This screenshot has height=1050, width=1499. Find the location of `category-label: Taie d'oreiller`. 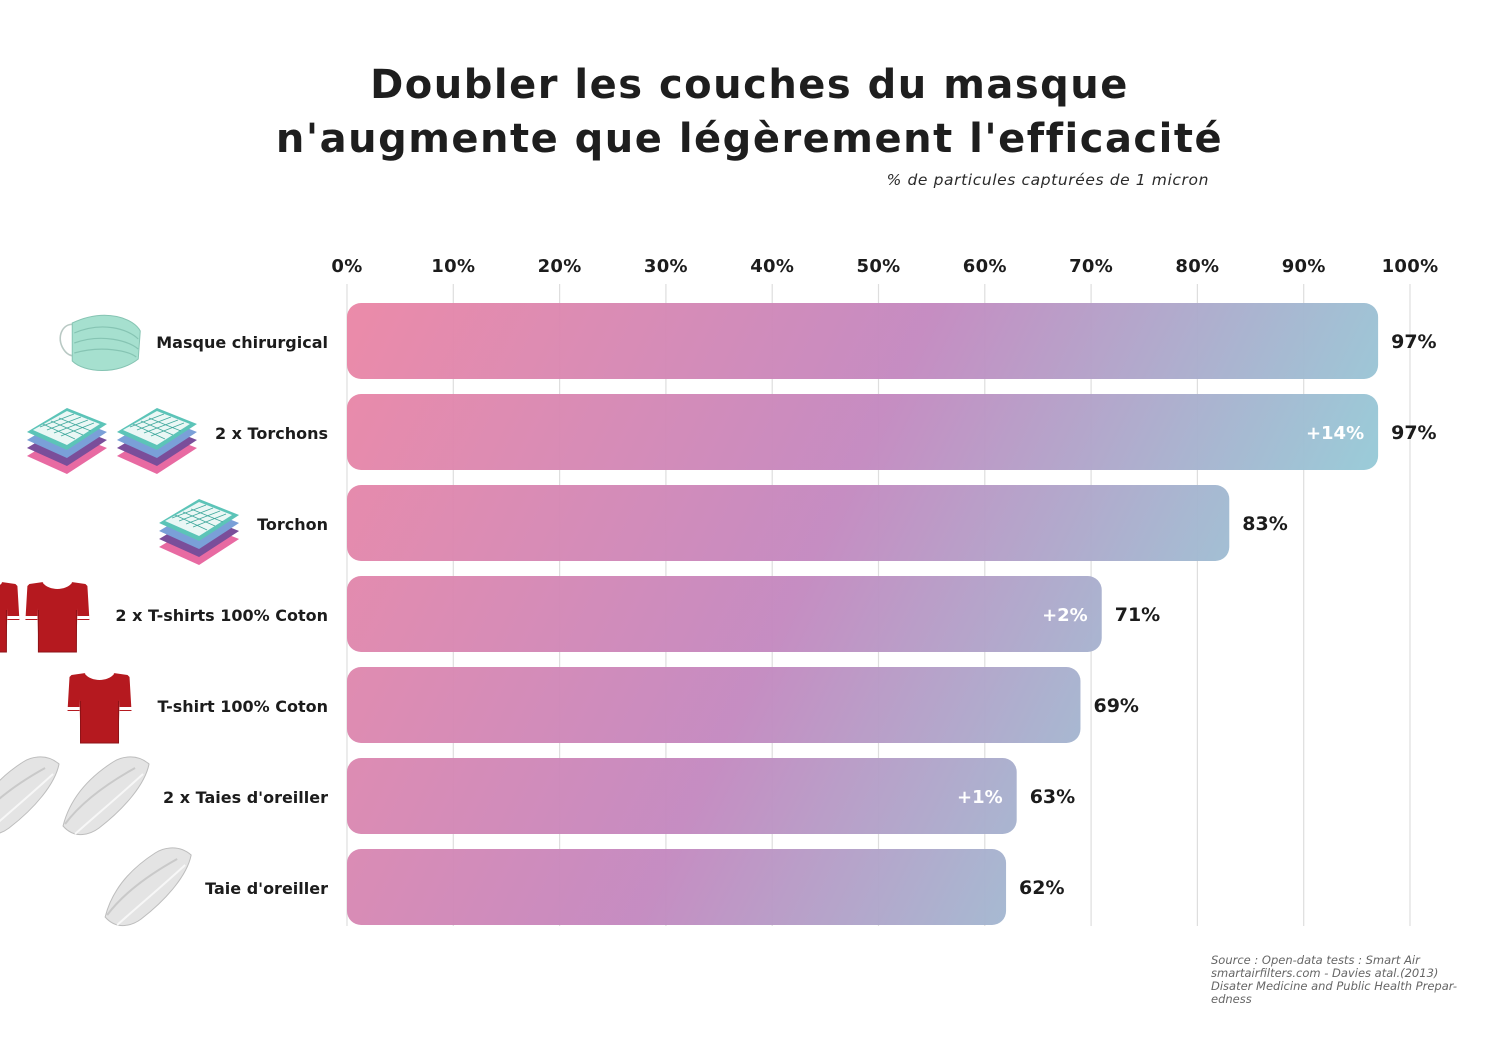

category-label: Taie d'oreiller is located at coordinates (266, 888).